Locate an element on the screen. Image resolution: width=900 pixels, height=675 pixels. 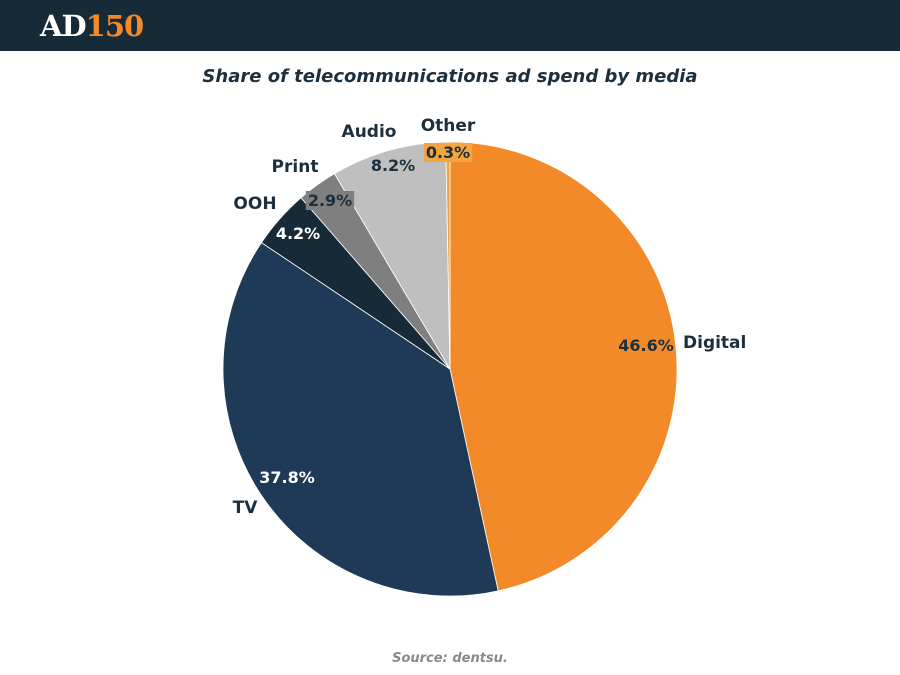
ad150-logo: AD150 is located at coordinates (92, 26).